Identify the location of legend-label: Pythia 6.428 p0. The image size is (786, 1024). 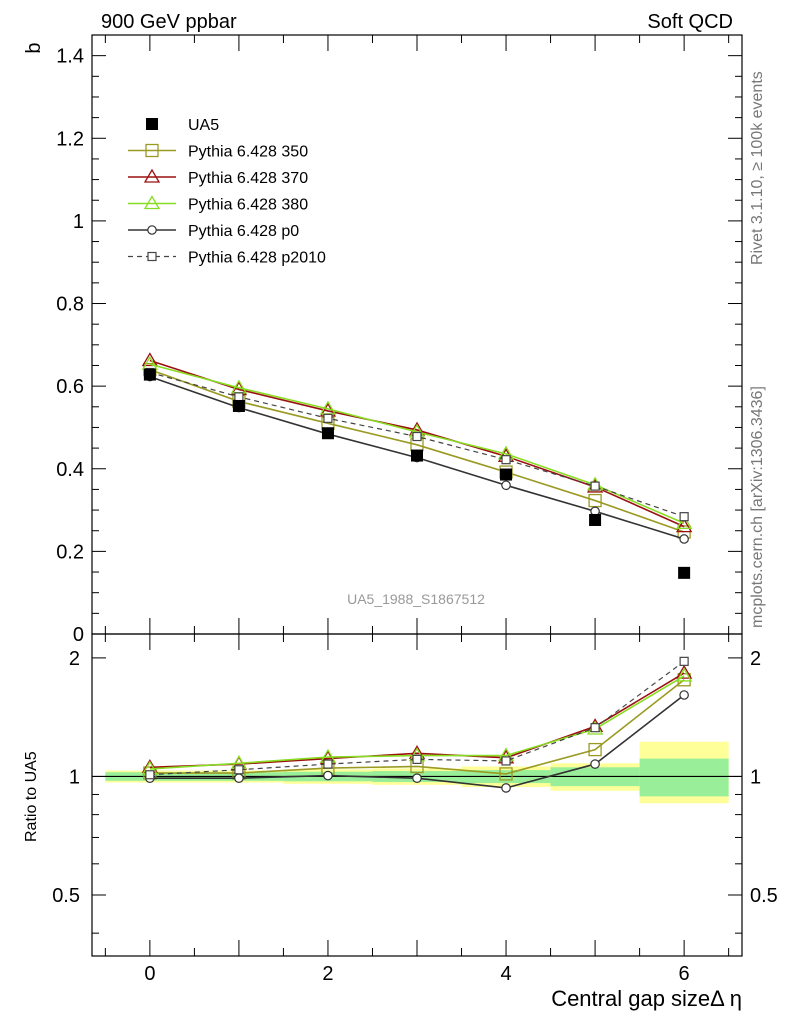
(243, 231).